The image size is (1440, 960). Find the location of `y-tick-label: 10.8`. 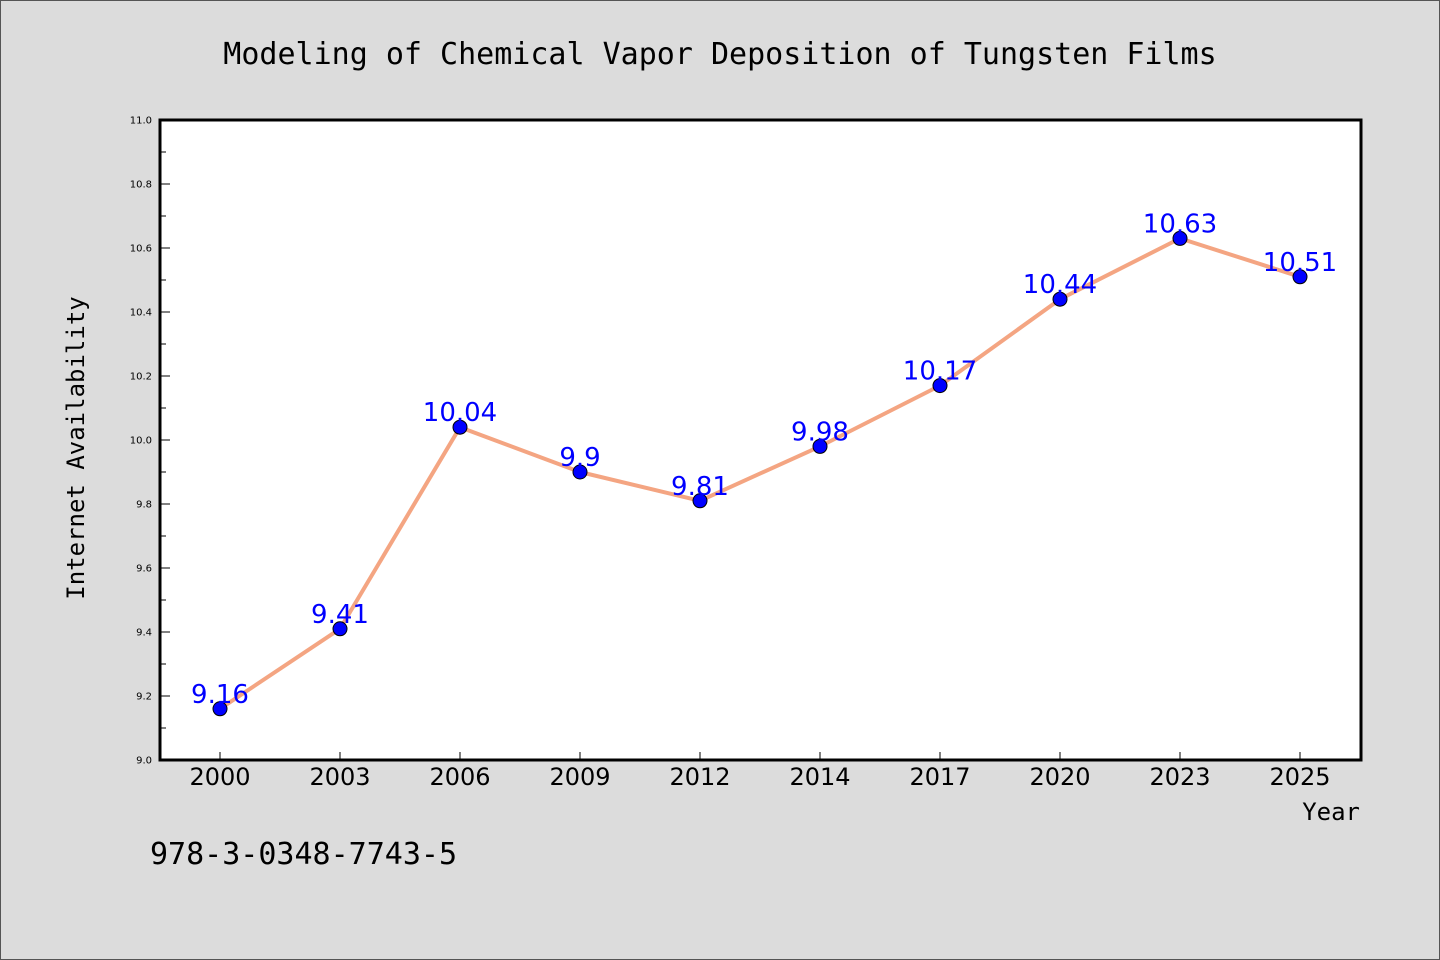

y-tick-label: 10.8 is located at coordinates (141, 185).